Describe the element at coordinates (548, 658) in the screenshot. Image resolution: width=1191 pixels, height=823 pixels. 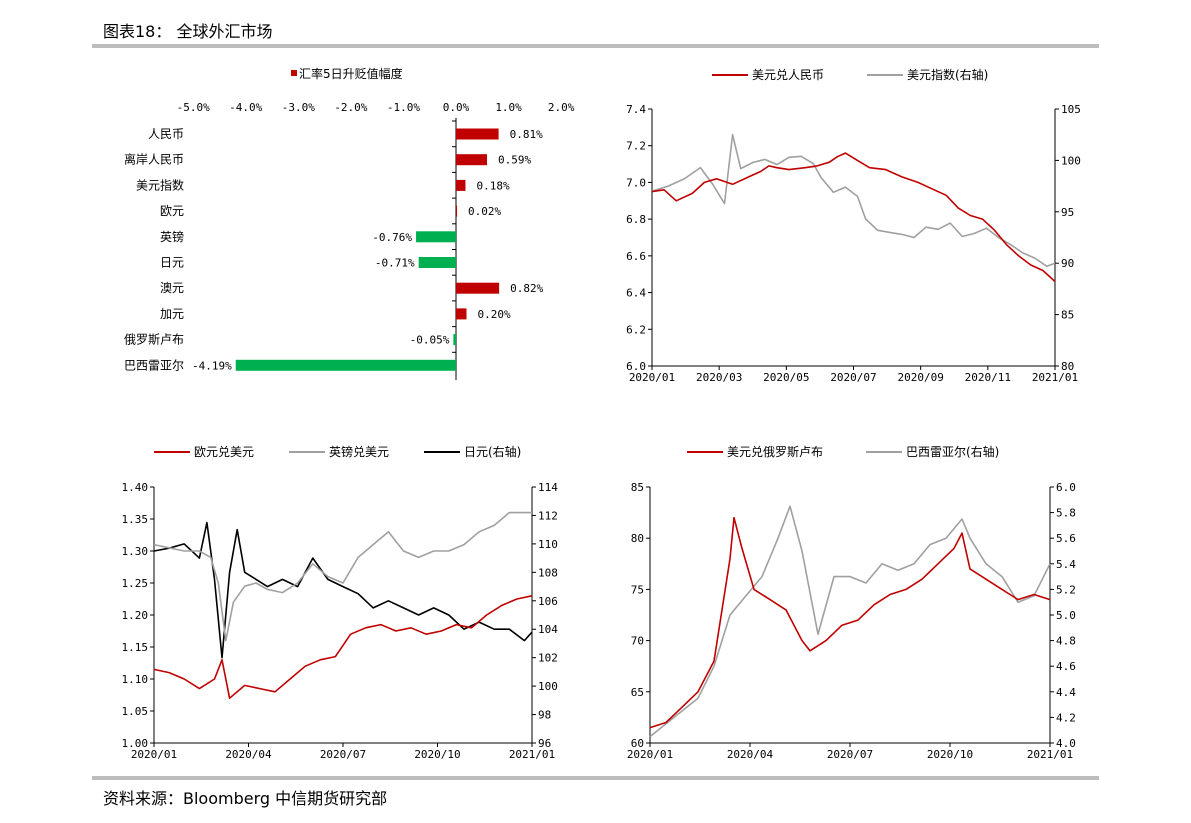
I see `y-tick-label-right: 102` at that location.